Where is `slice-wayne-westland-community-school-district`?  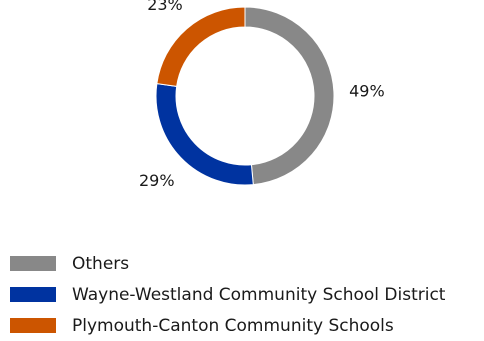 slice-wayne-westland-community-school-district is located at coordinates (204, 134).